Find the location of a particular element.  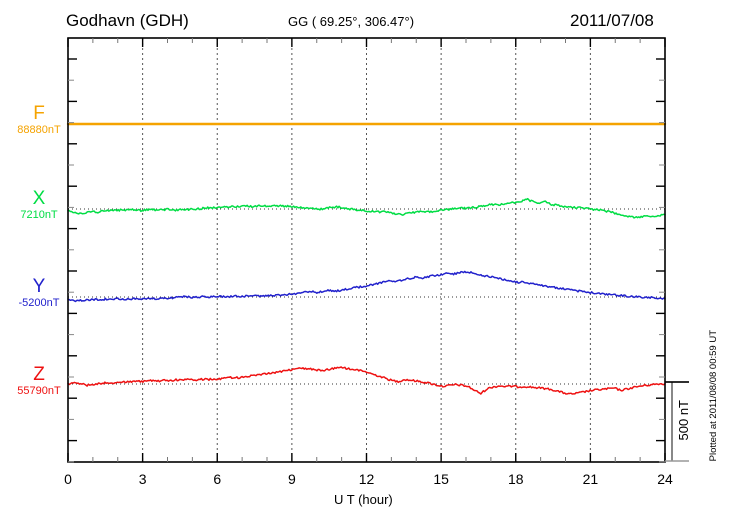

component-letter-y: Y is located at coordinates (39, 286).